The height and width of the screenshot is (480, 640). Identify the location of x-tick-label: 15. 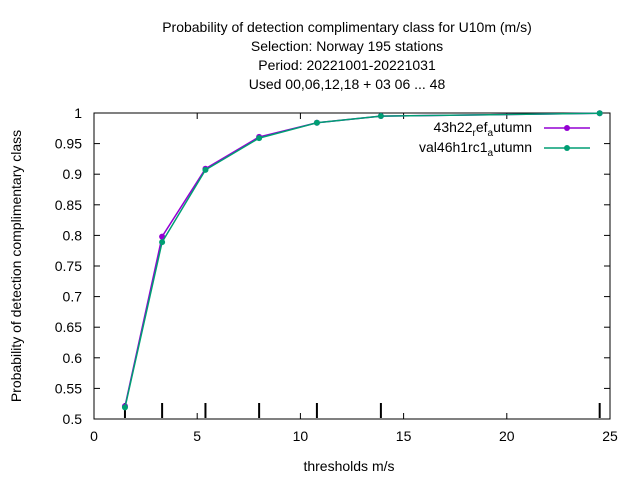
(404, 436).